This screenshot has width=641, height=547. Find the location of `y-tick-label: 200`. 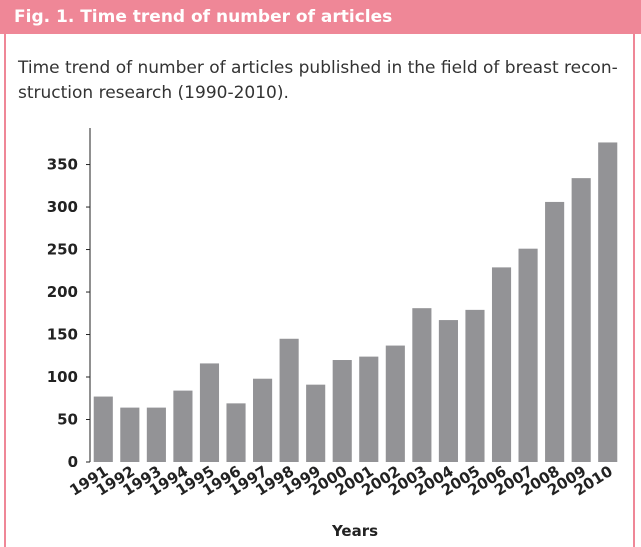

y-tick-label: 200 is located at coordinates (62, 292).